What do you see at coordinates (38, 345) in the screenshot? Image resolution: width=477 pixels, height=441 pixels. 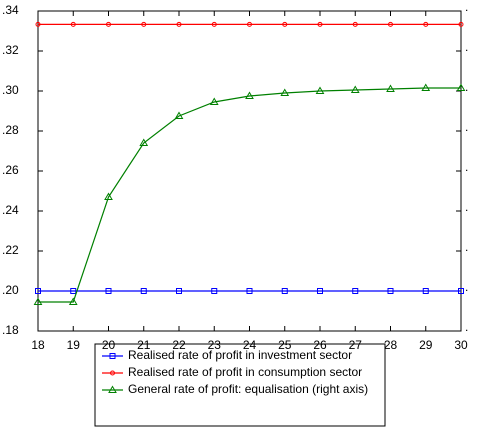 I see `x-tick-label: 18` at bounding box center [38, 345].